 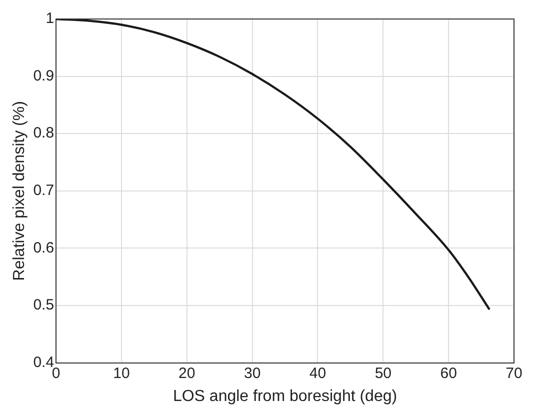 I want to click on x-tick-label: 60, so click(x=448, y=373).